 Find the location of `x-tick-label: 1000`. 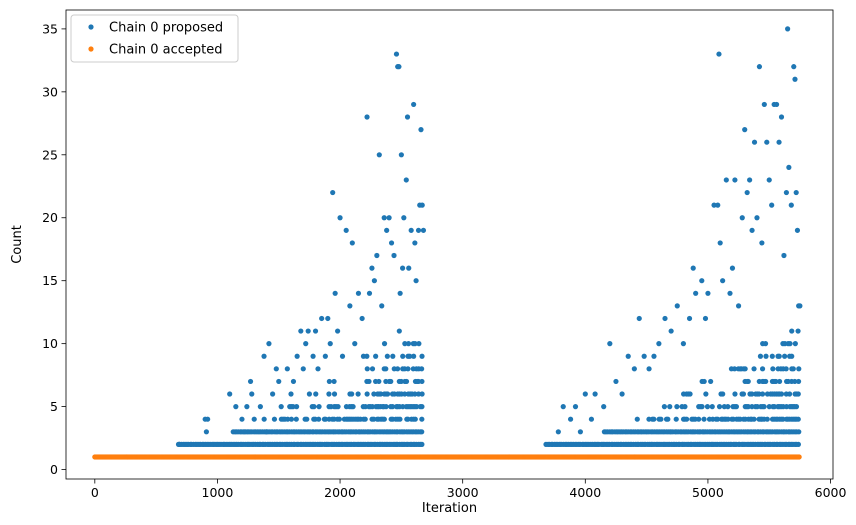

x-tick-label: 1000 is located at coordinates (218, 492).